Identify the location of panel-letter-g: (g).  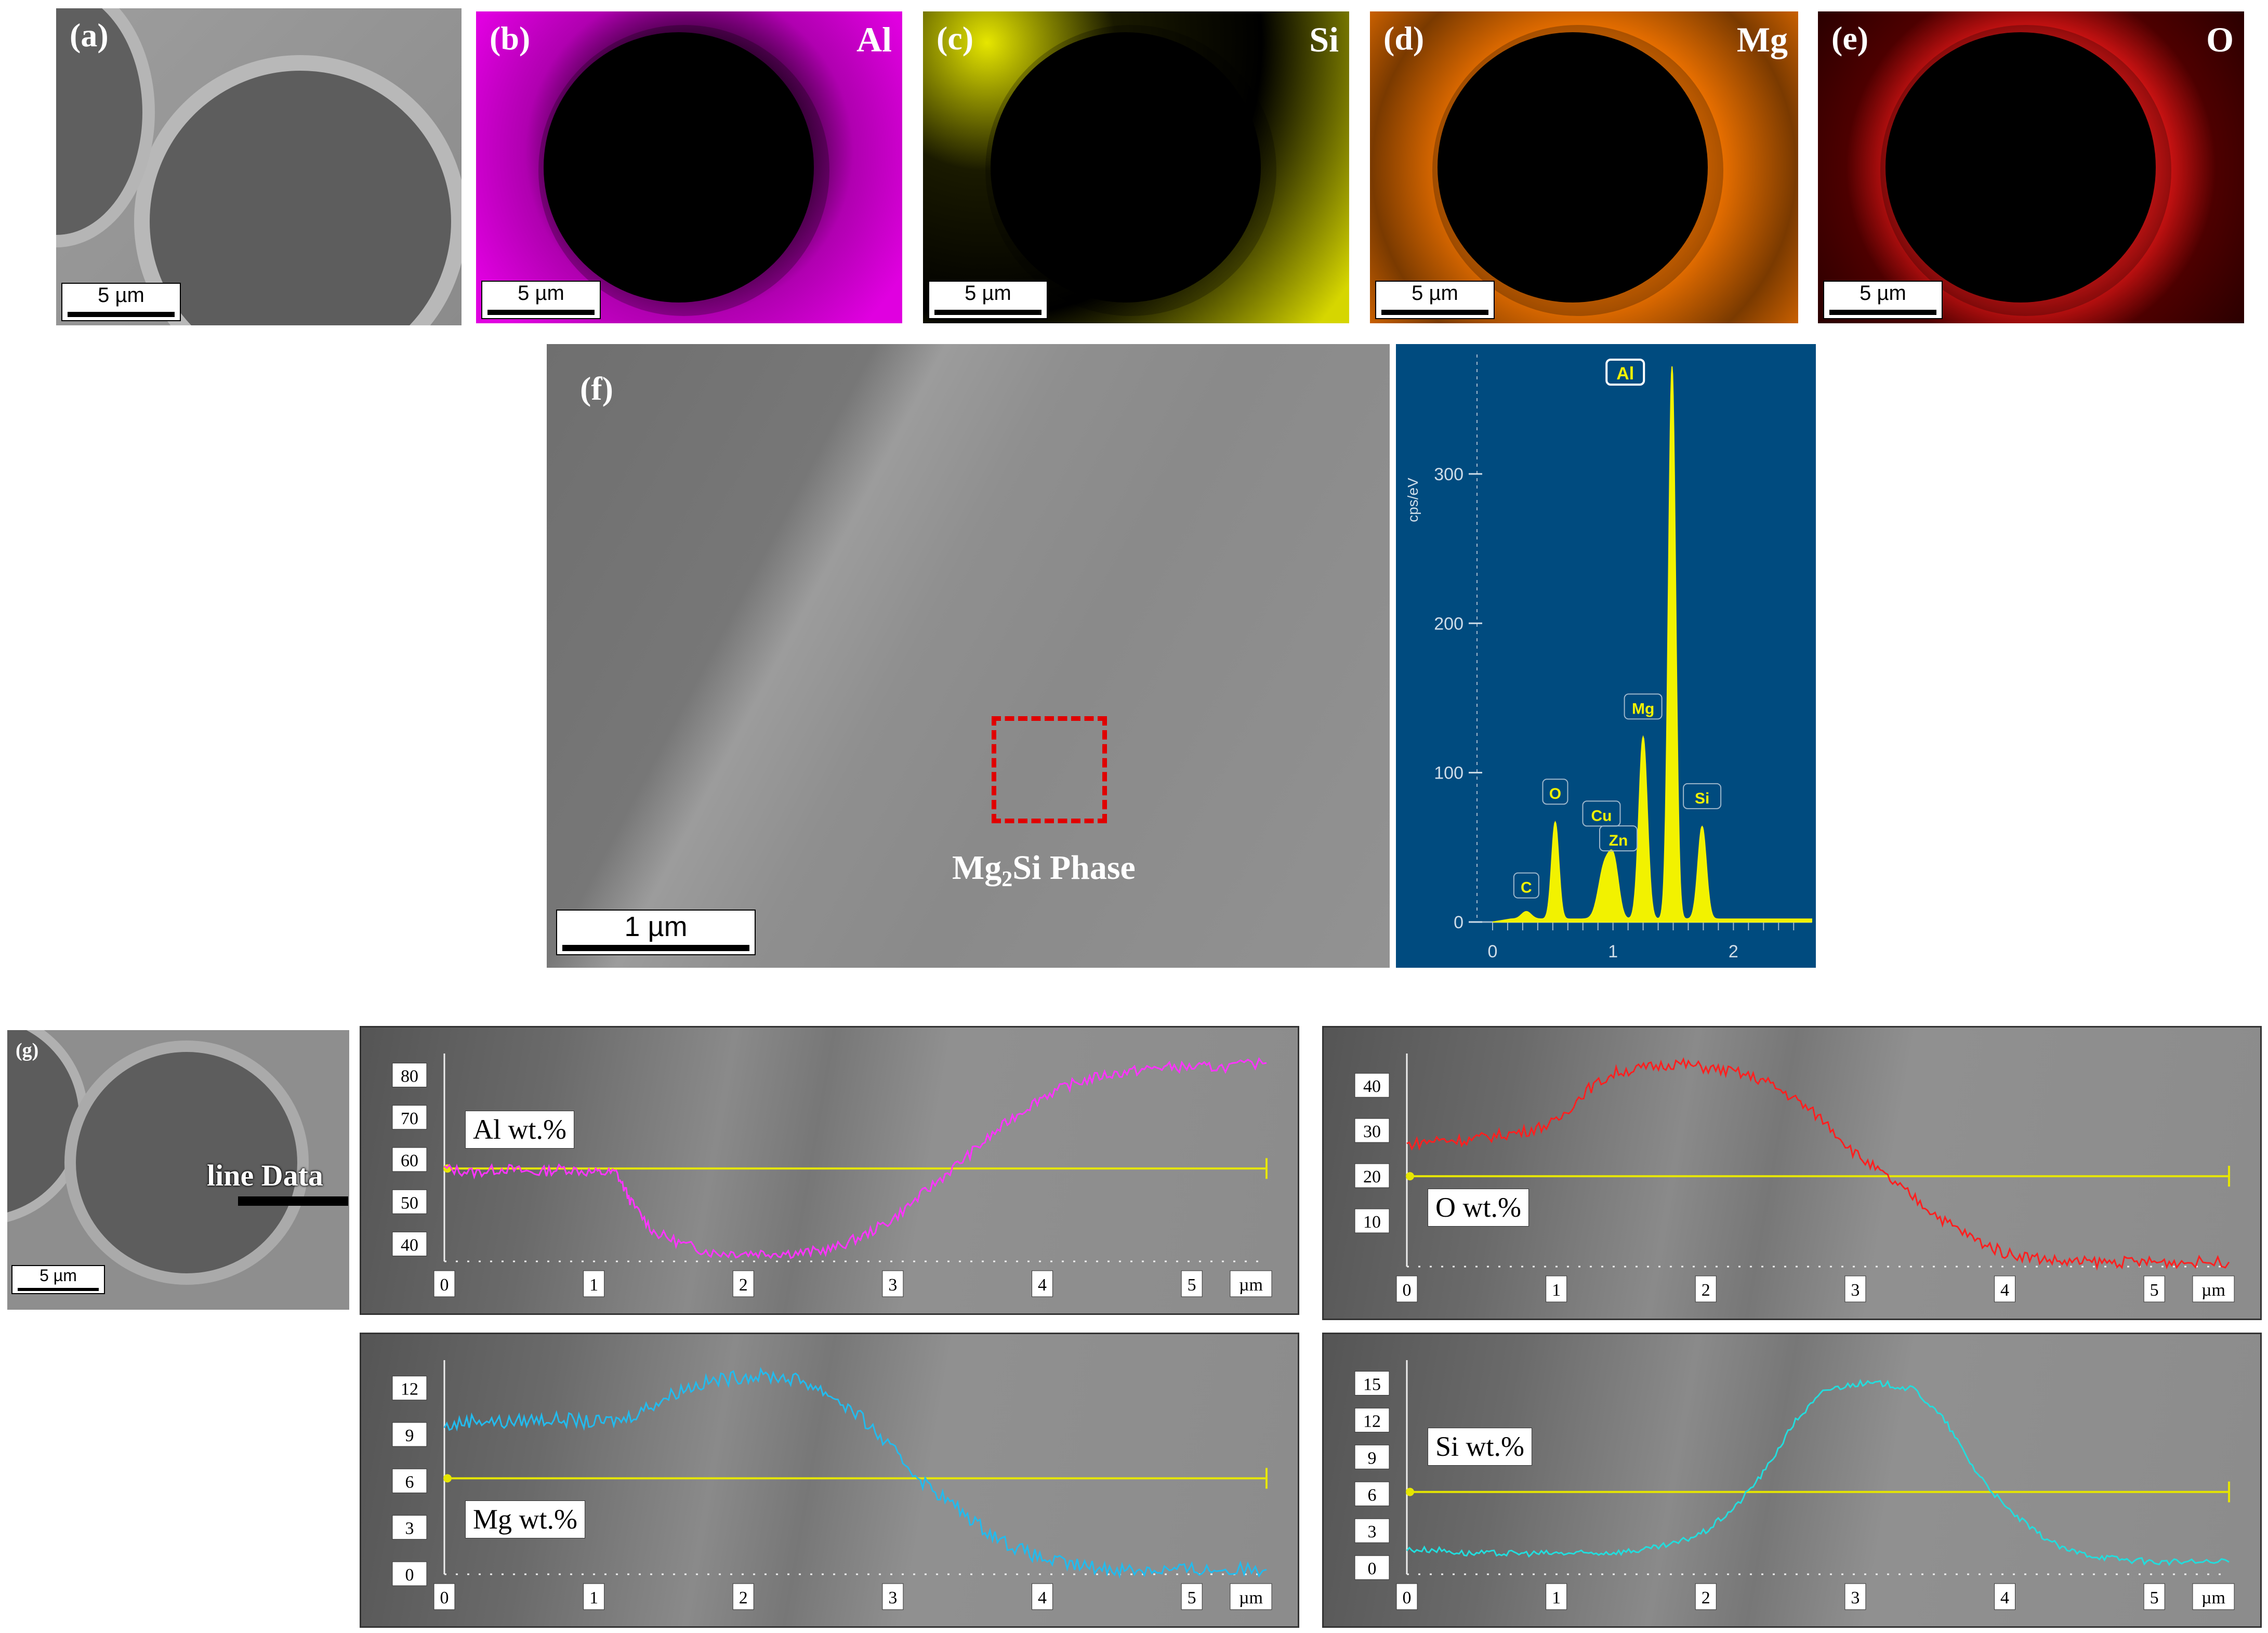
(27, 1050).